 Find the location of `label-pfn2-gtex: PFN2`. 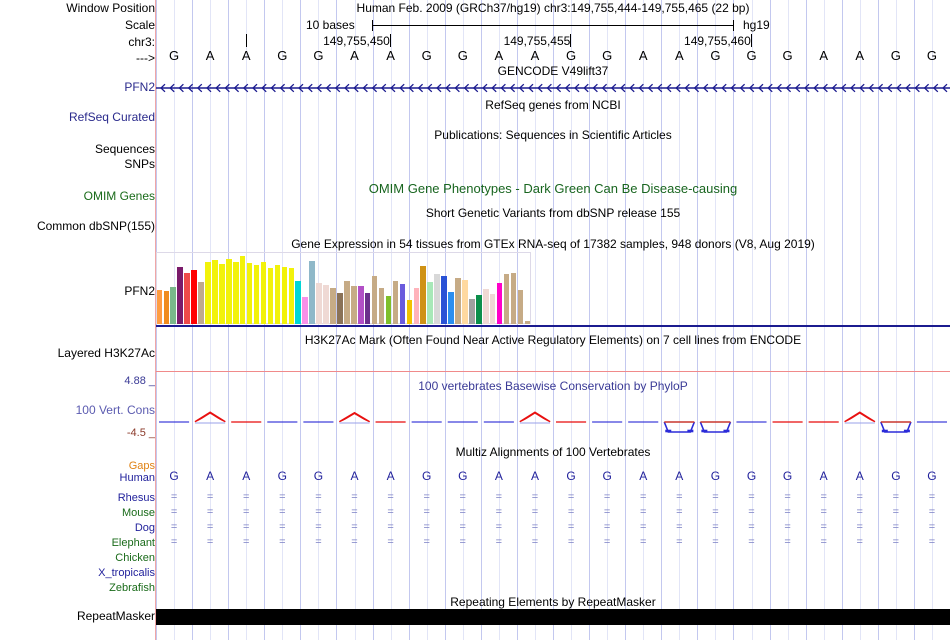

label-pfn2-gtex: PFN2 is located at coordinates (139, 291).